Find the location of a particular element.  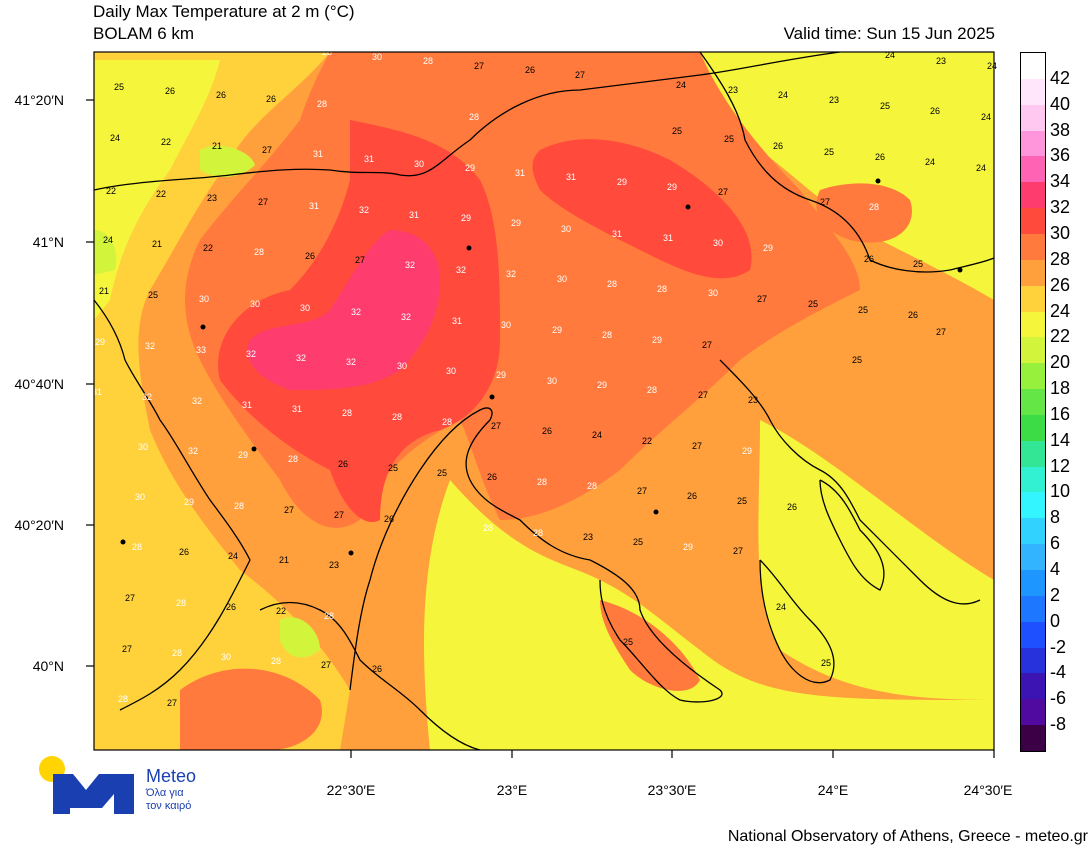

legend-label: 6 is located at coordinates (1055, 543).